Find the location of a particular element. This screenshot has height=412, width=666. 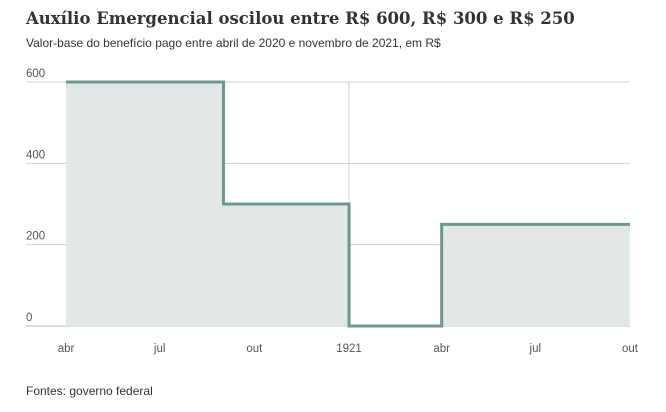

x-tick-label-4: abr is located at coordinates (441, 349).